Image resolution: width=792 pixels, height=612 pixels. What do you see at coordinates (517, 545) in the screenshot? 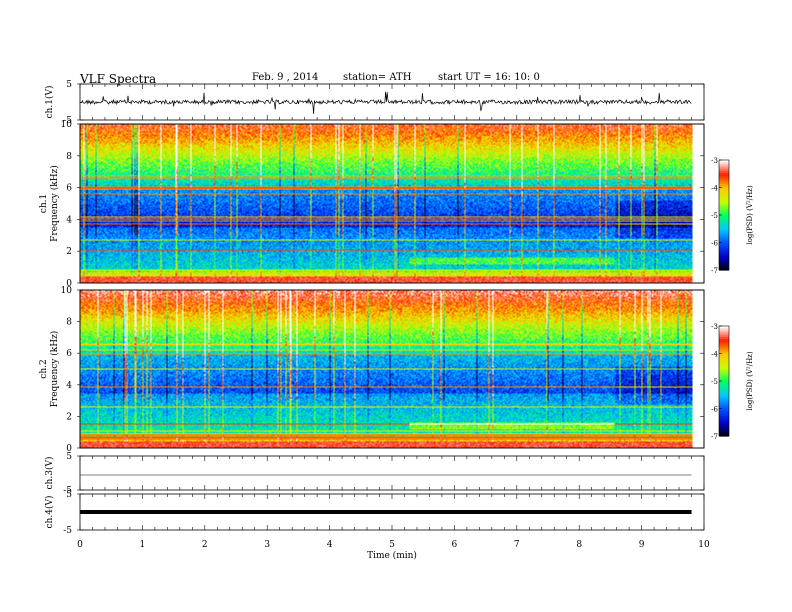
I see `x-tick-label: 7` at bounding box center [517, 545].